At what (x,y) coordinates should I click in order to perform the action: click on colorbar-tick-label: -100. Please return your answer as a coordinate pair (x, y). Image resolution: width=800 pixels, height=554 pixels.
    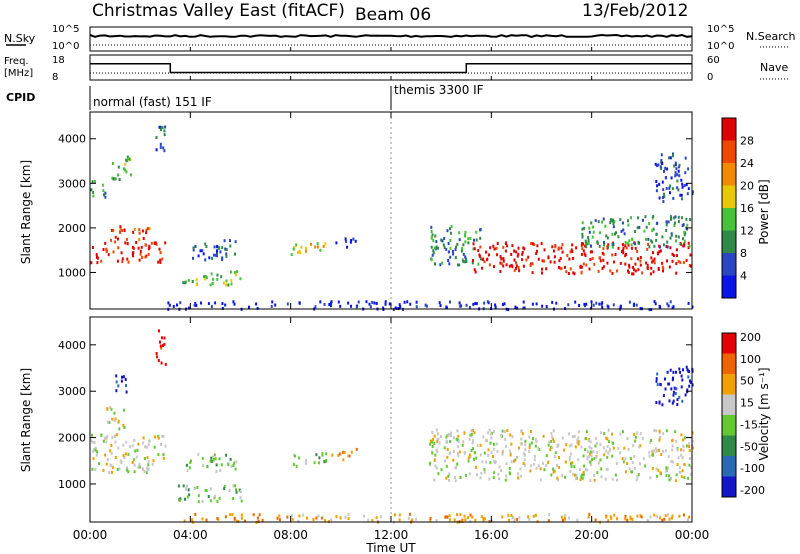
    Looking at the image, I should click on (752, 468).